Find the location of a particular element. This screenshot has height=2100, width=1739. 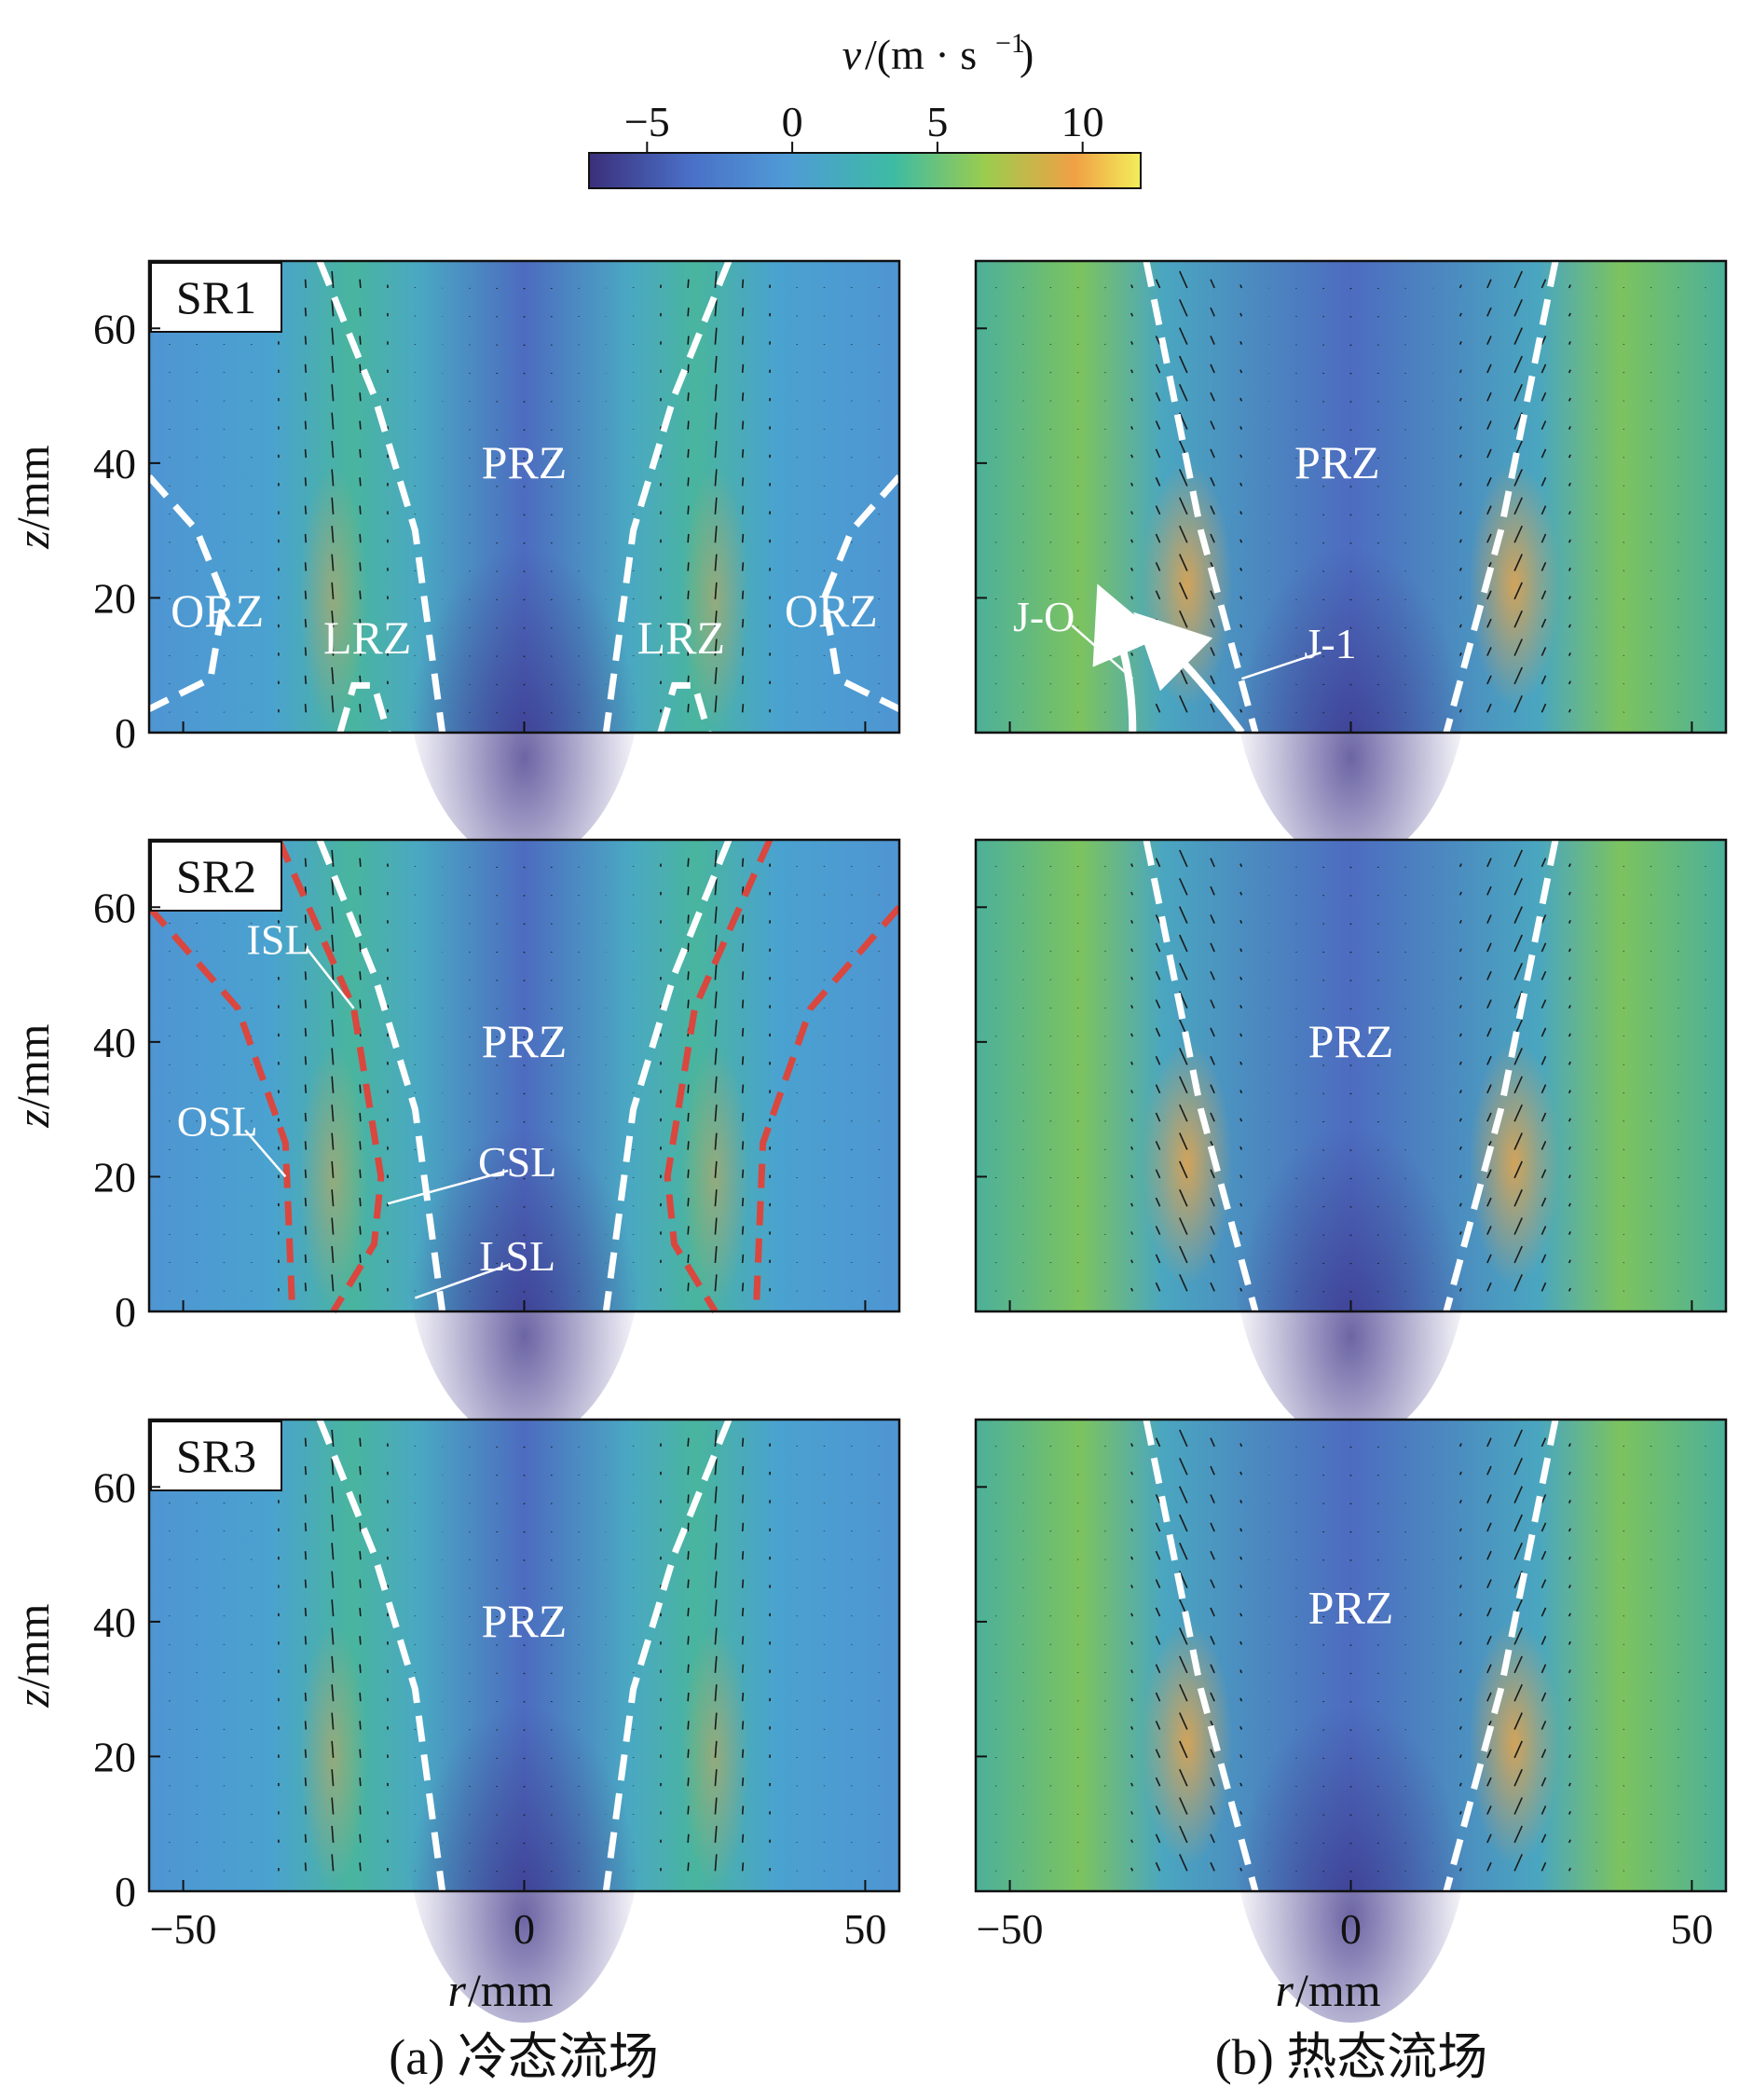

series-label: SR1 is located at coordinates (216, 297).